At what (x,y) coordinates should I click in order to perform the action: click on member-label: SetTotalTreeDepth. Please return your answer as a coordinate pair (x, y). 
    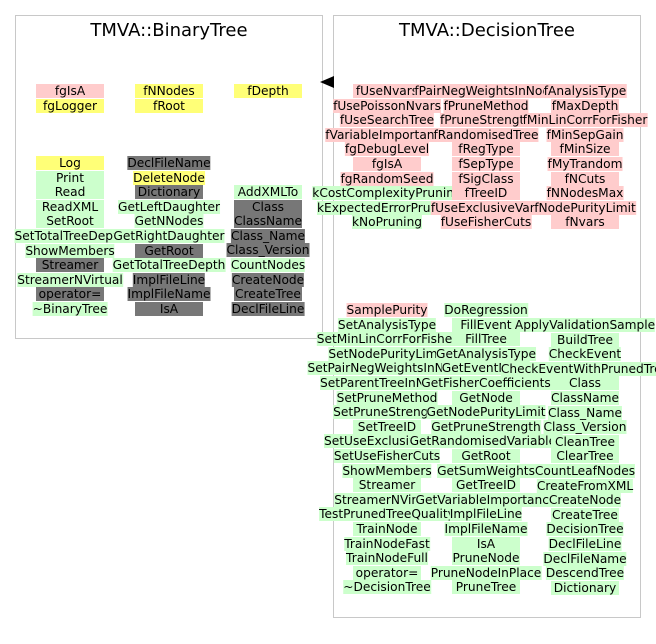
    Looking at the image, I should click on (70, 236).